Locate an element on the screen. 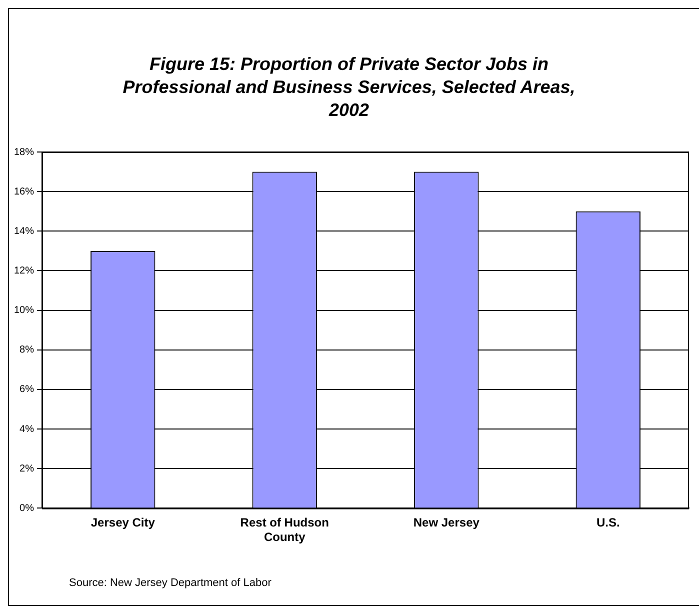 Image resolution: width=699 pixels, height=612 pixels. y-tick-label: 10% is located at coordinates (24, 310).